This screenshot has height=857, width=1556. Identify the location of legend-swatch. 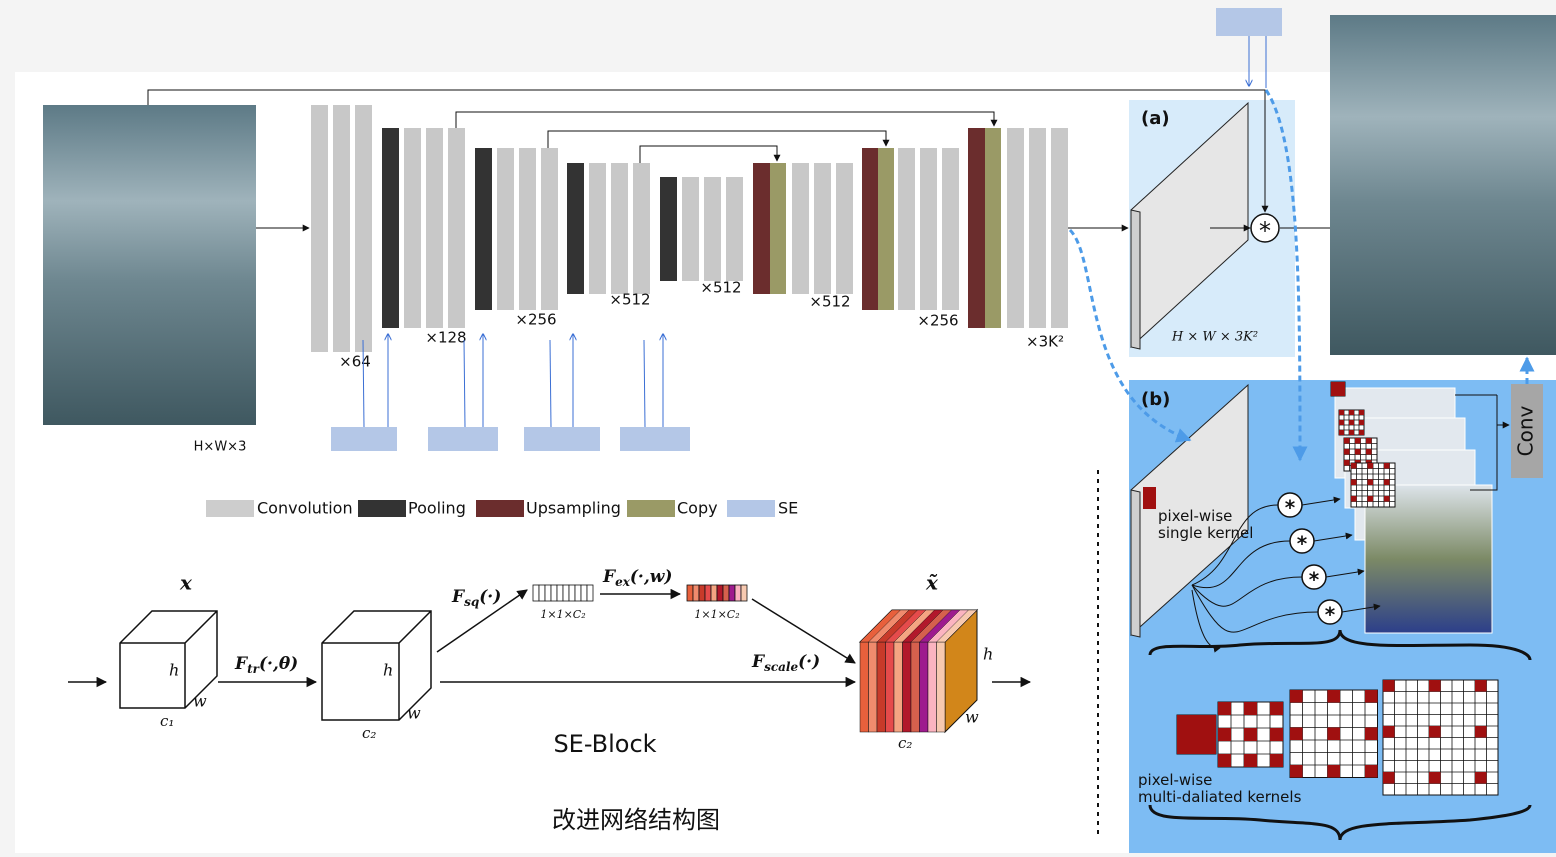
(500, 508).